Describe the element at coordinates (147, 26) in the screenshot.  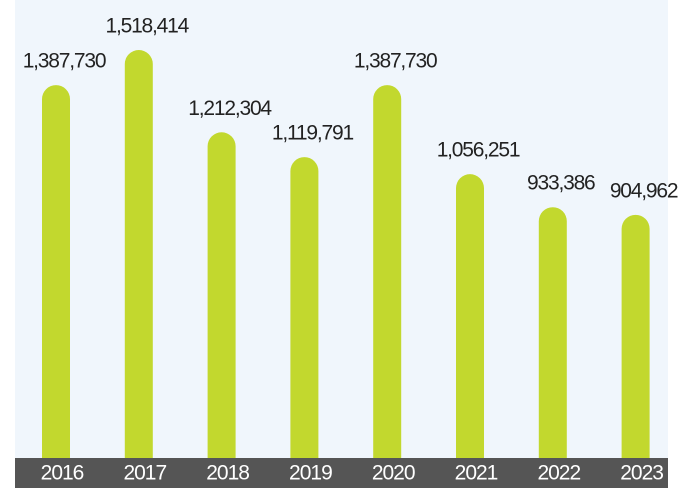
I see `value-label: 1,518,414` at that location.